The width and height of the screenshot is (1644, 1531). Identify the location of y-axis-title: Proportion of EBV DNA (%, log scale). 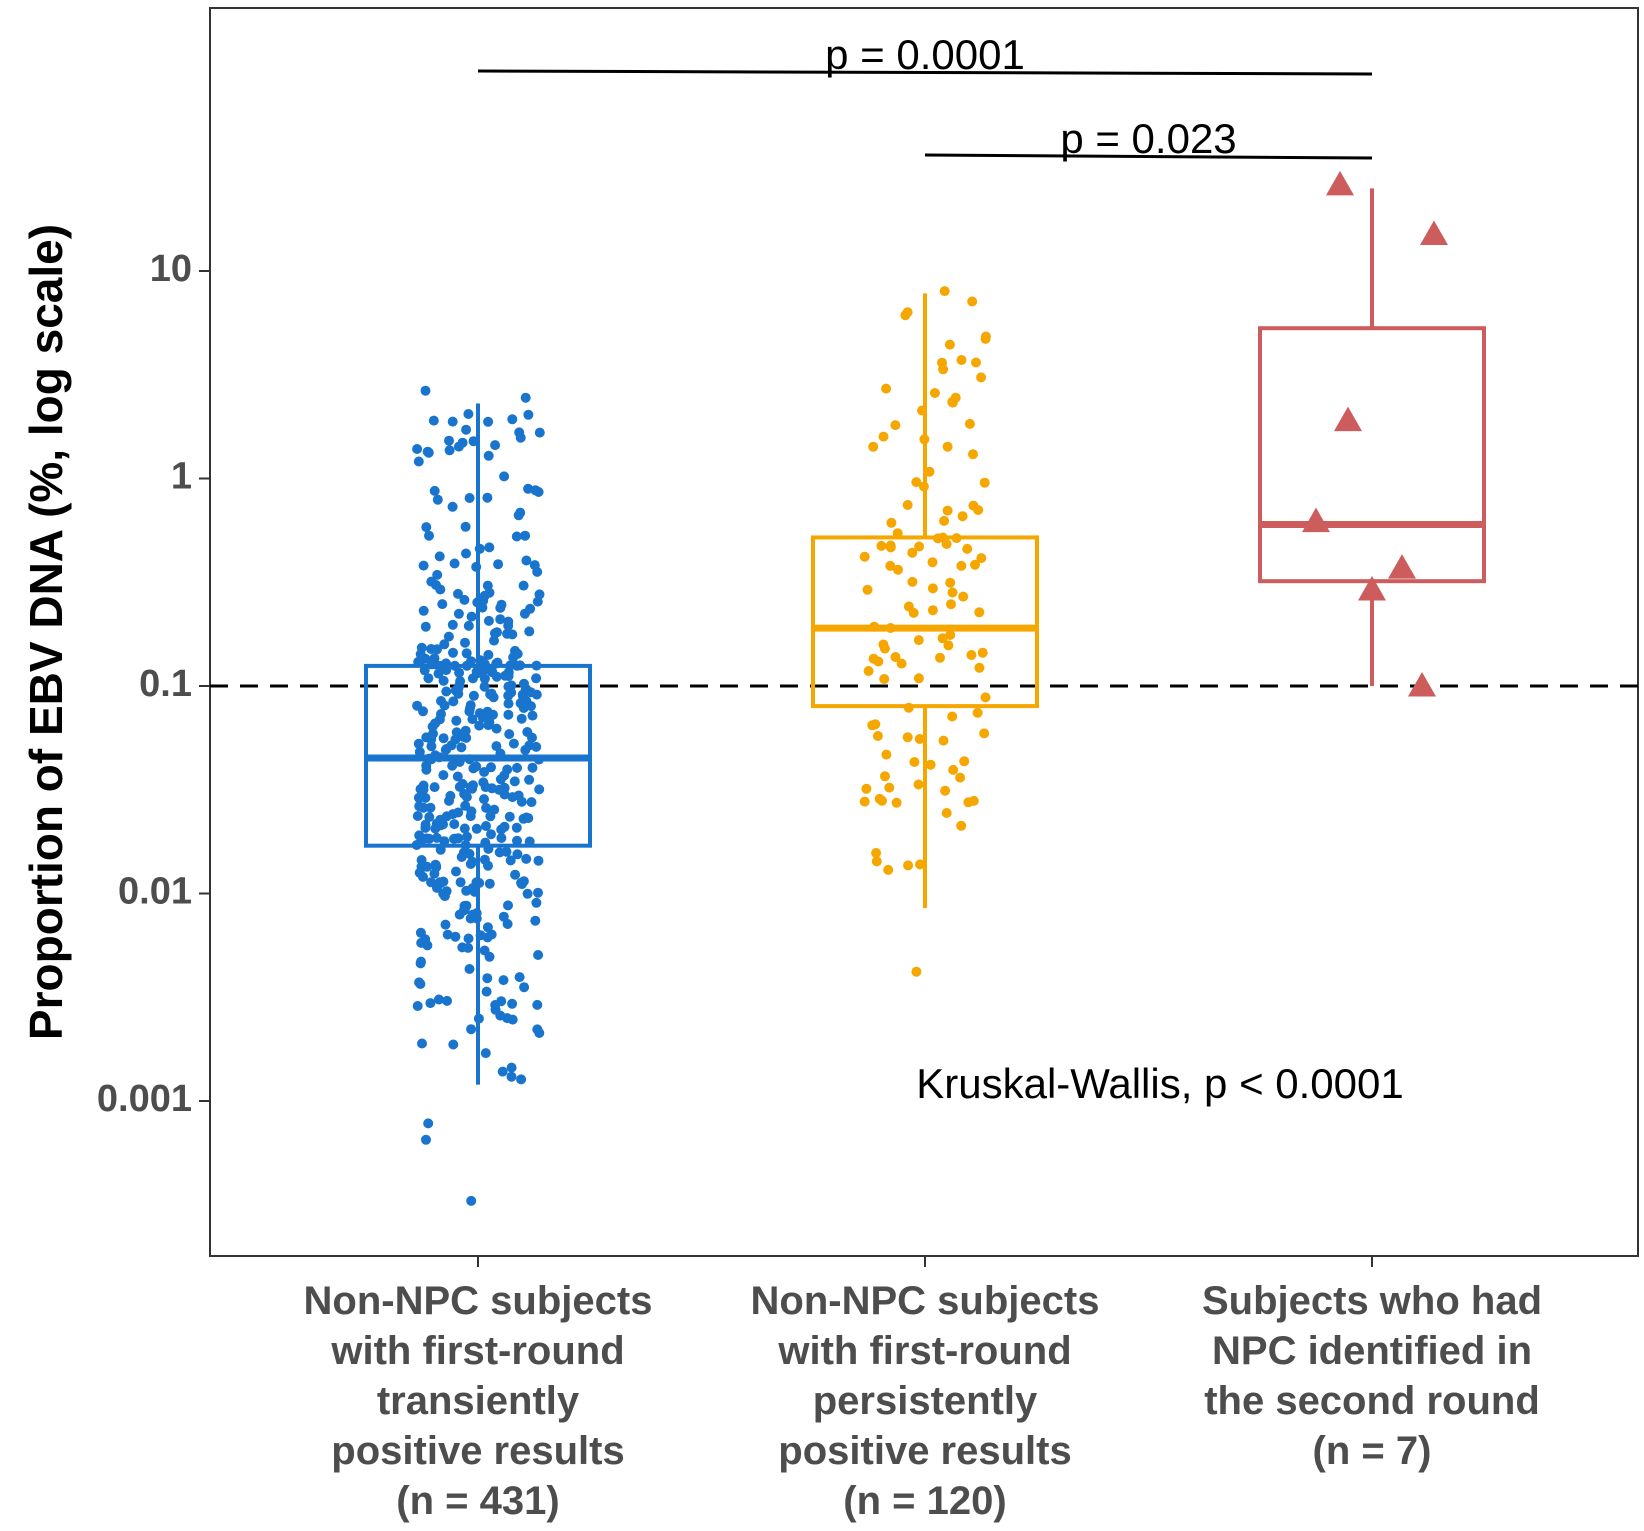
(46, 632).